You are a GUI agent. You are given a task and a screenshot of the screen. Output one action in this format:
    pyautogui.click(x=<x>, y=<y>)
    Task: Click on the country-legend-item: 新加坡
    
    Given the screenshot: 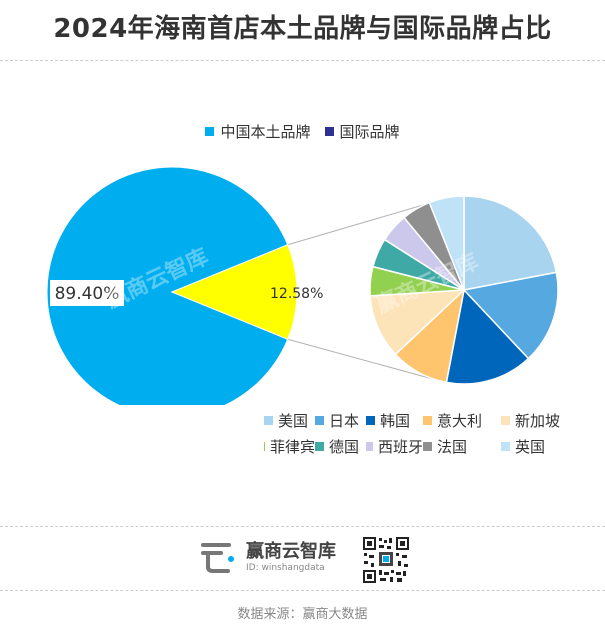 What is the action you would take?
    pyautogui.click(x=541, y=420)
    